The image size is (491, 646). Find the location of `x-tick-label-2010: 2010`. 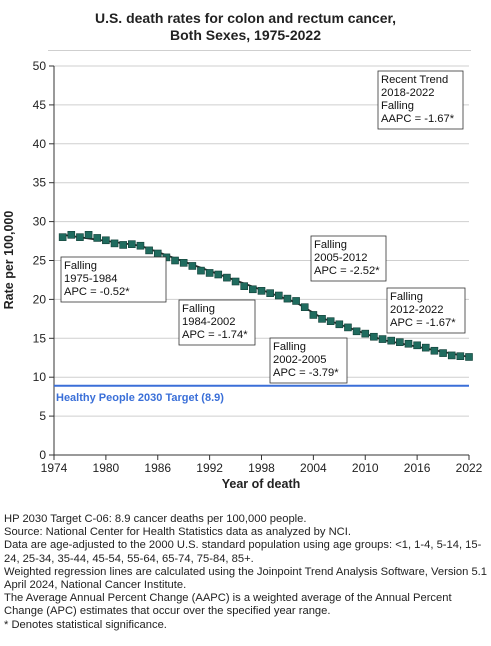

x-tick-label-2010: 2010 is located at coordinates (365, 468).